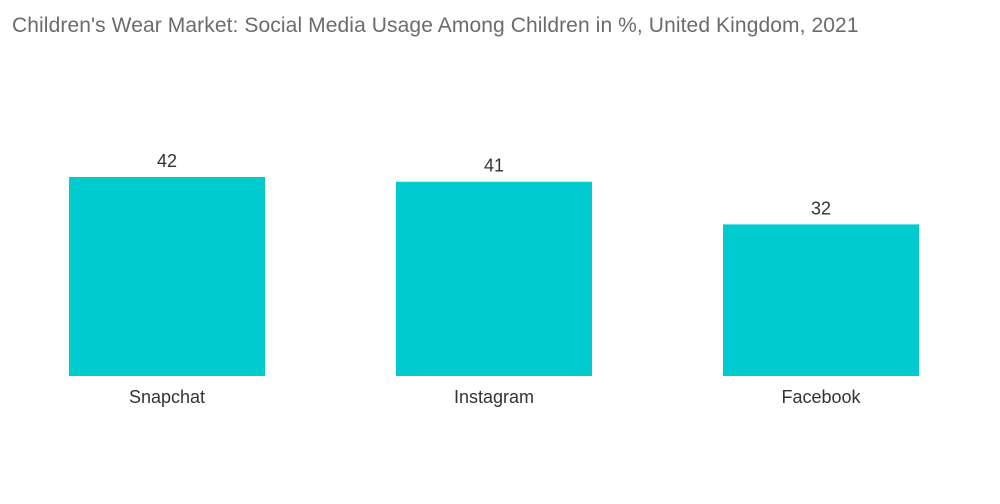 The width and height of the screenshot is (1000, 504). I want to click on category-label-facebook: Facebook, so click(821, 397).